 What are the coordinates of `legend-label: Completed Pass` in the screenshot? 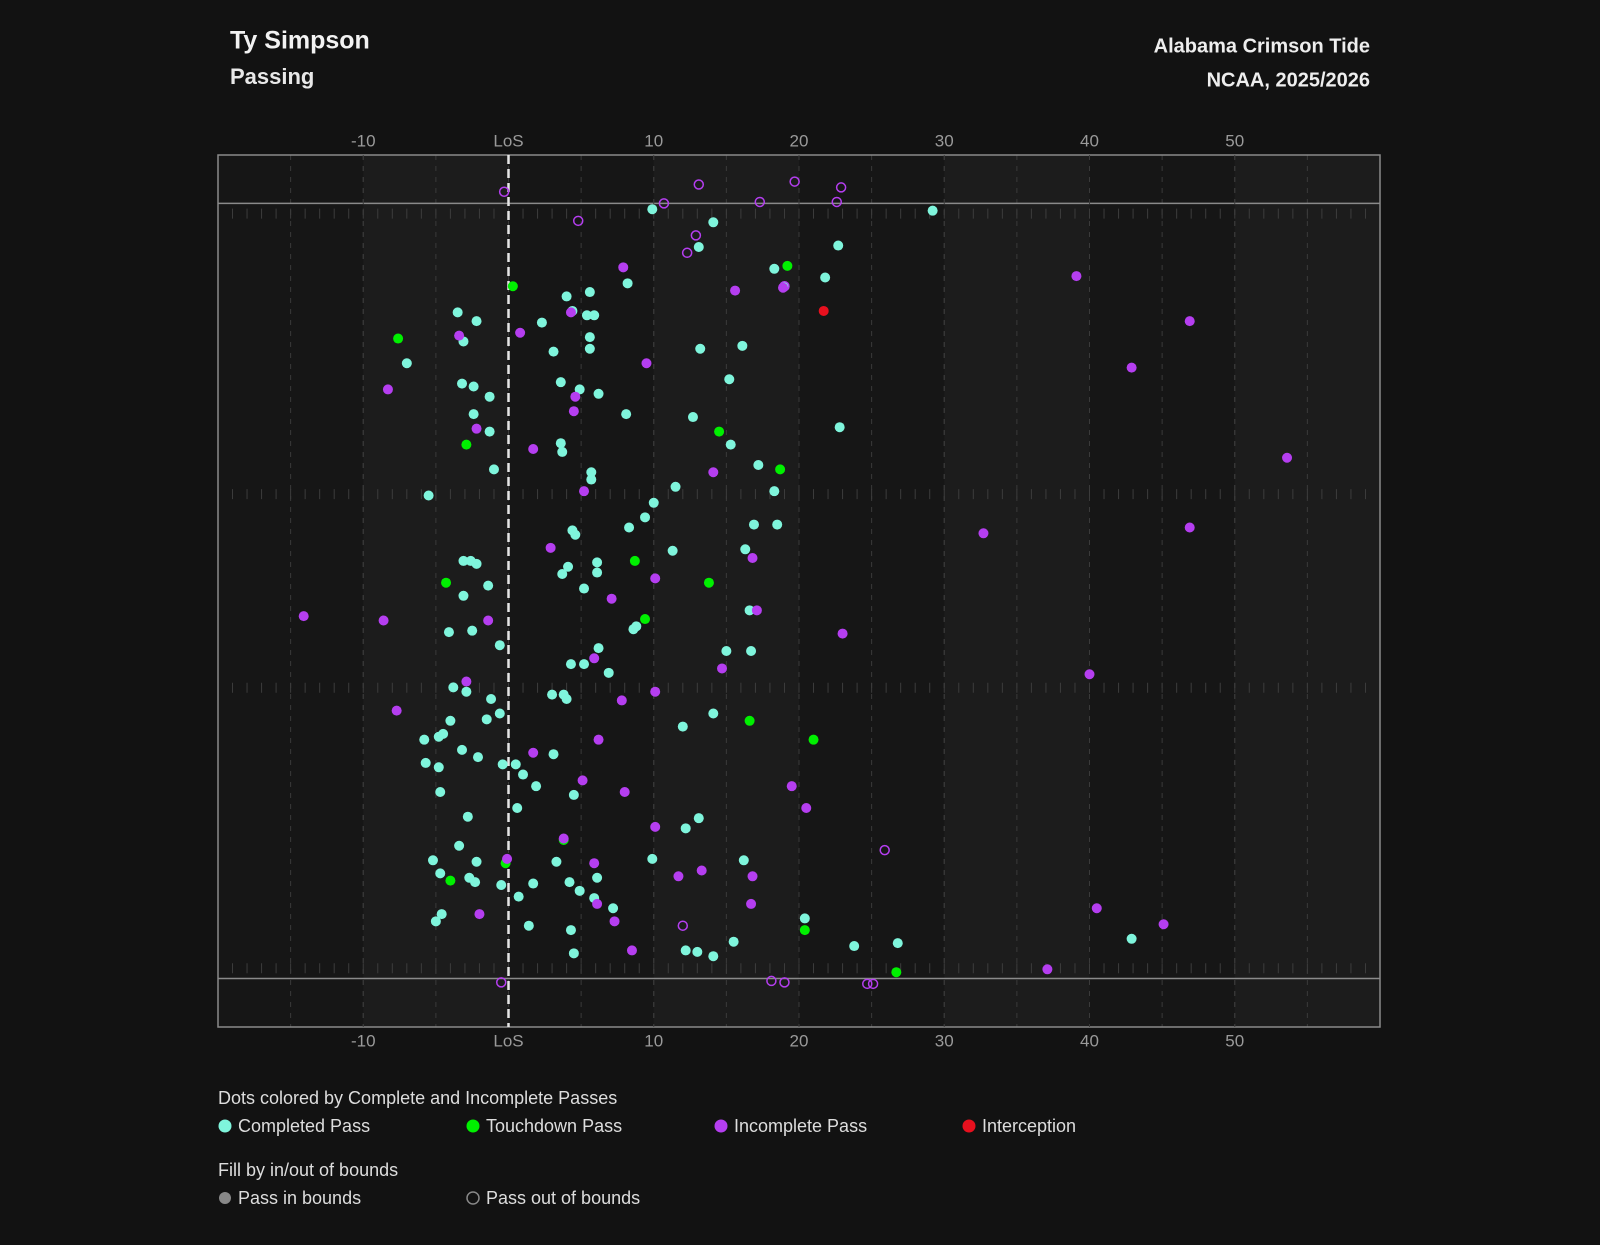 It's located at (304, 1126).